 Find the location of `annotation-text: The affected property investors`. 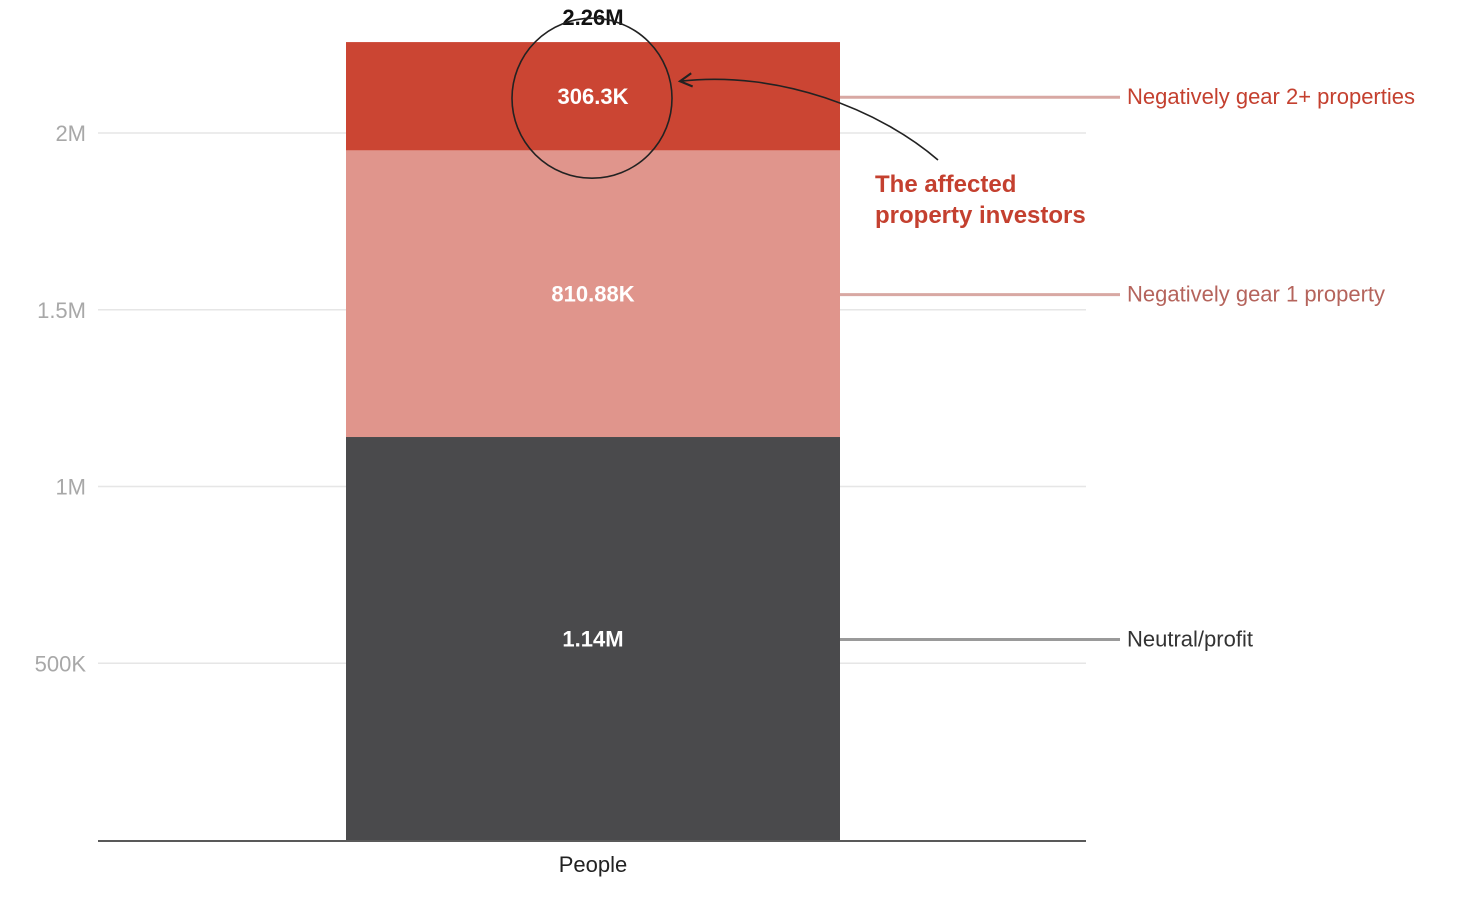

annotation-text: The affected property investors is located at coordinates (980, 200).